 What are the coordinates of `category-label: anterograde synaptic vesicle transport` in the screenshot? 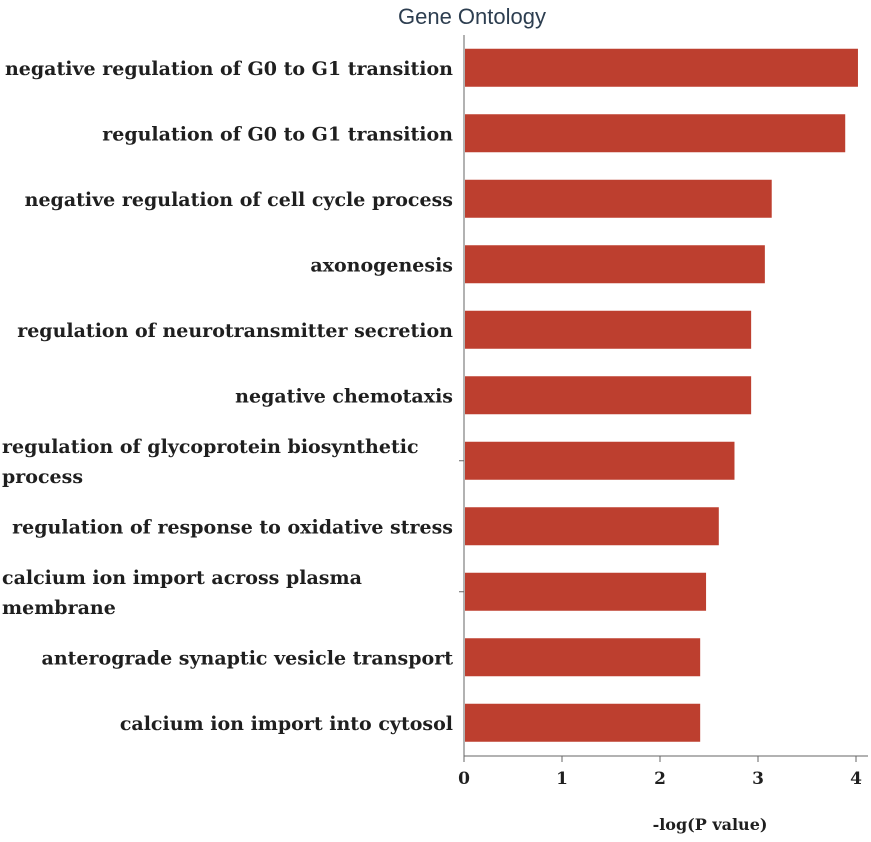 It's located at (248, 658).